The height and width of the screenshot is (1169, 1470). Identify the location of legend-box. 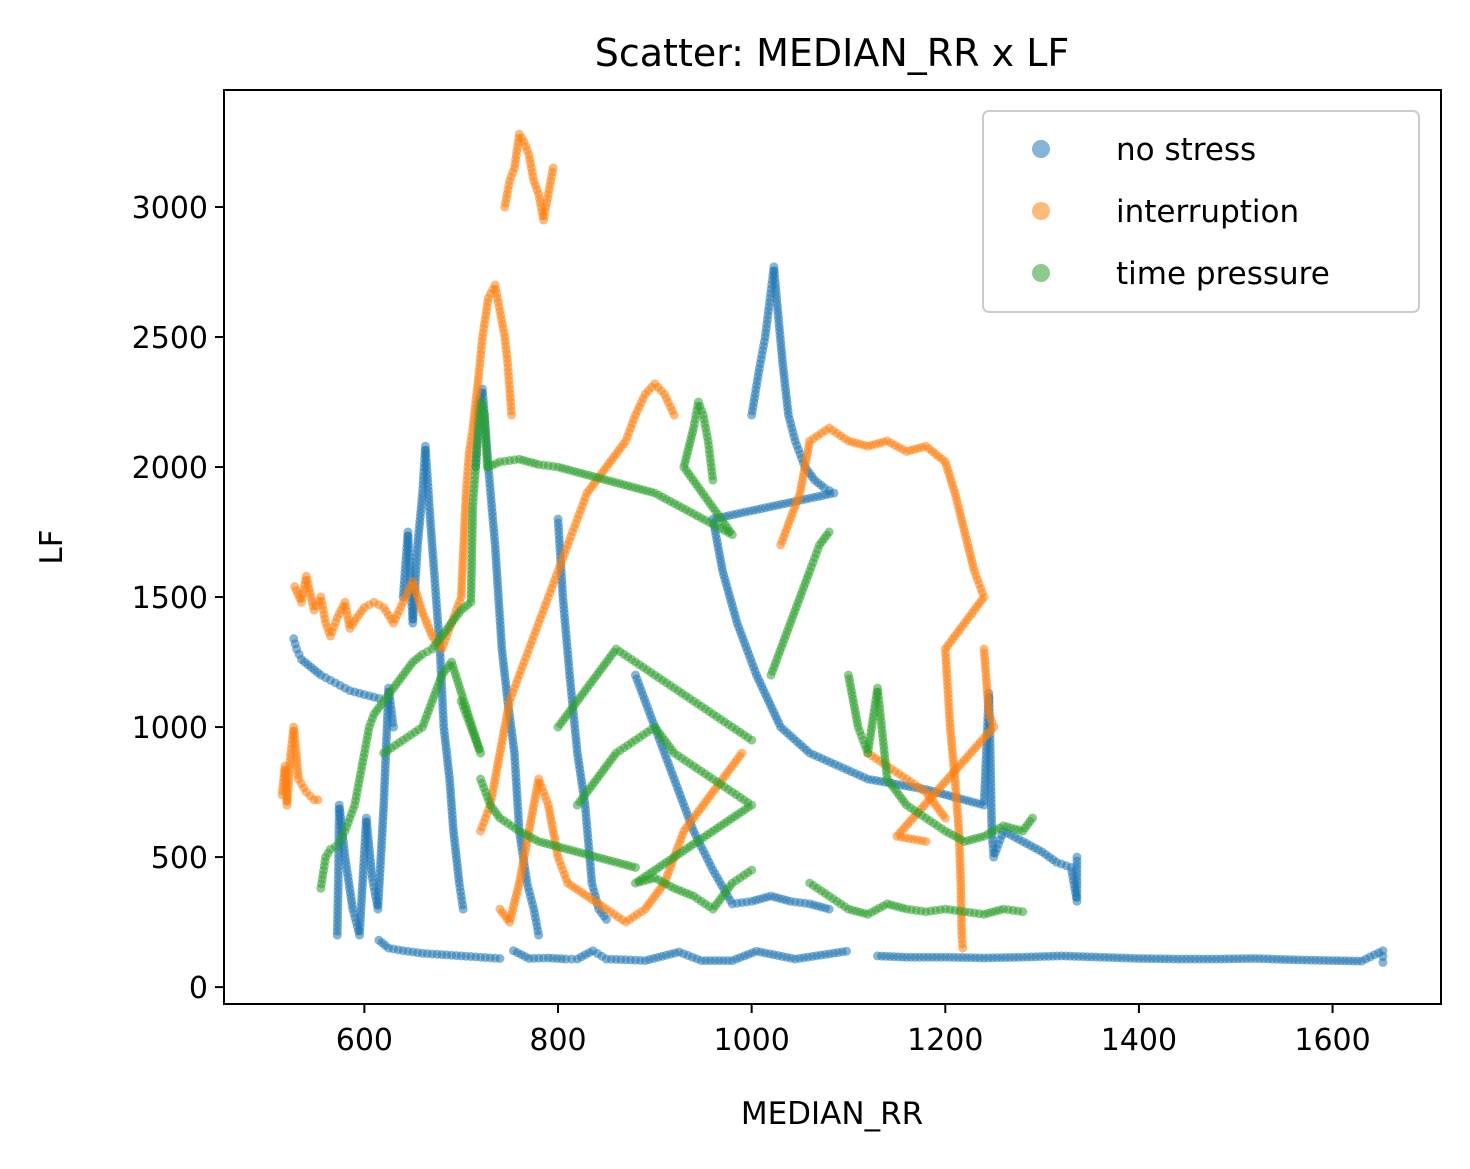
(1201, 211).